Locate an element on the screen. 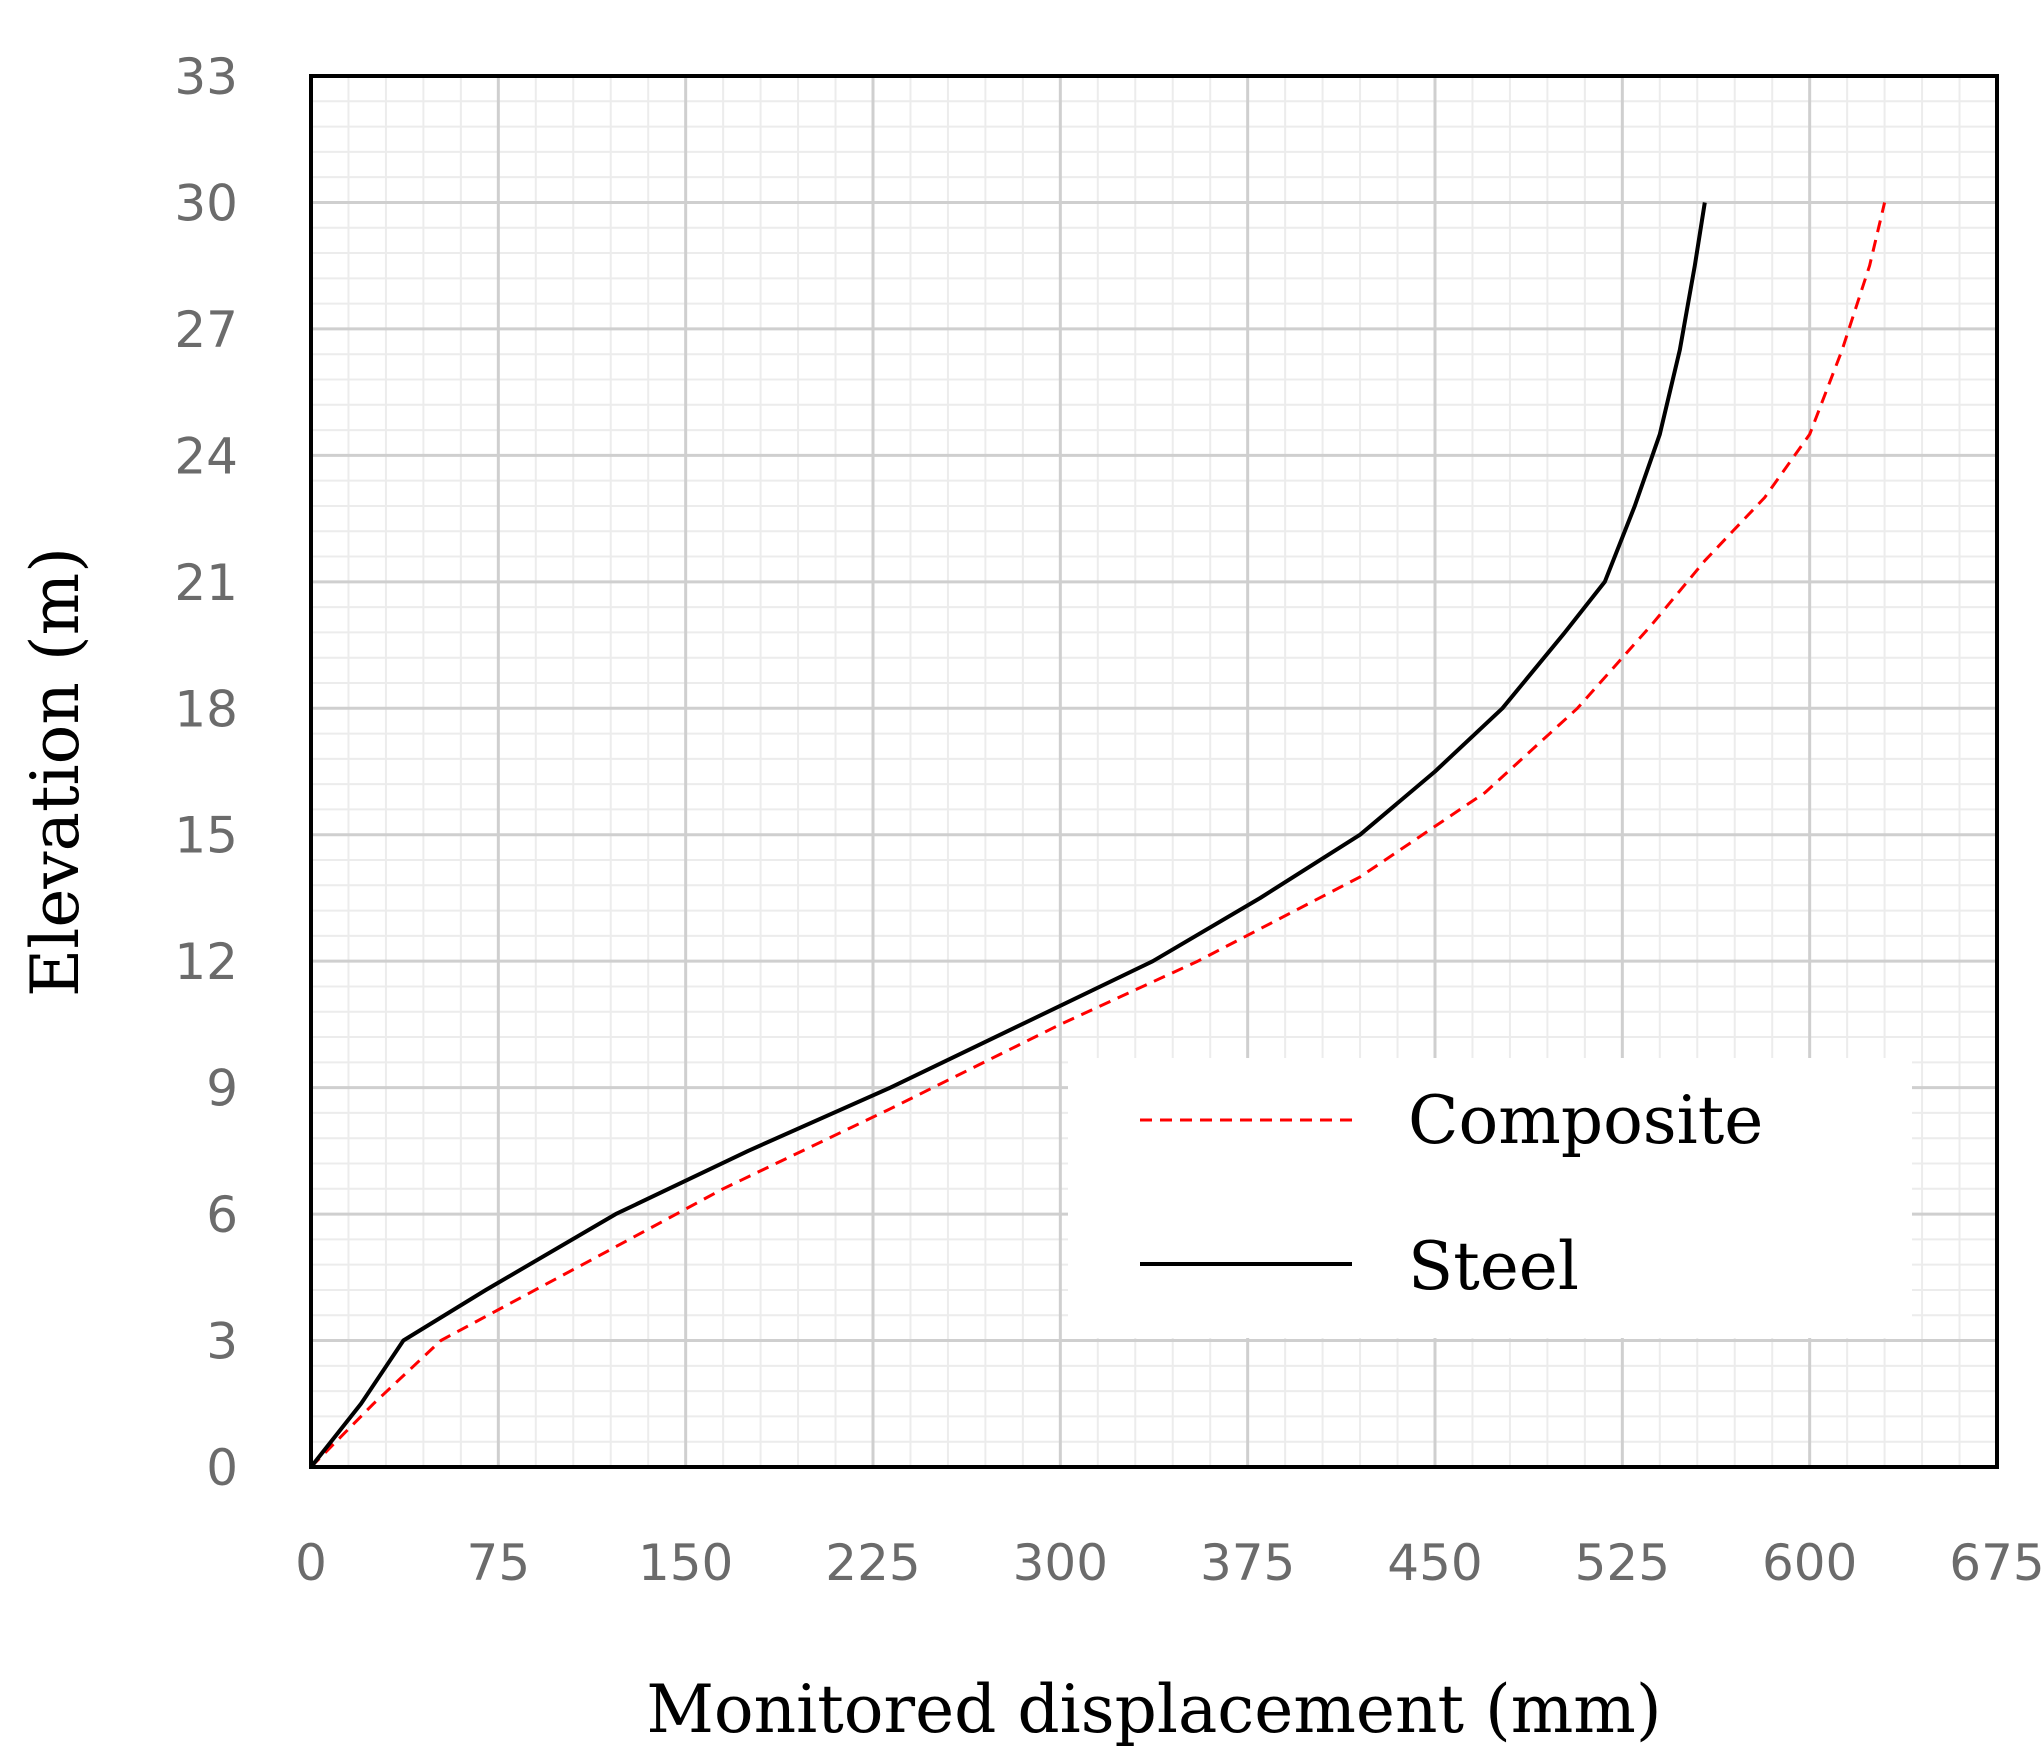 The height and width of the screenshot is (1760, 2043). x-tick-label: 675 is located at coordinates (1996, 1563).